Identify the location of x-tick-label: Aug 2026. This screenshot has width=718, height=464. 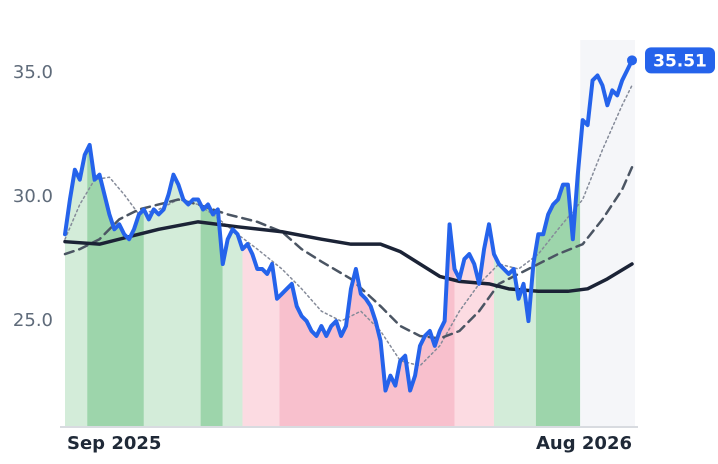
(584, 443).